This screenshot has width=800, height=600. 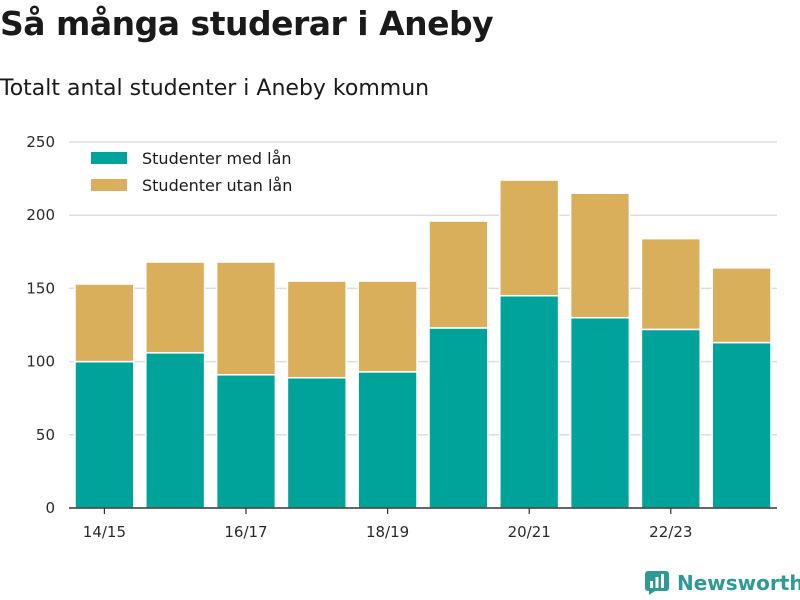 What do you see at coordinates (423, 524) in the screenshot?
I see `x-axis: 14/15 16/17 18/19 20/21 22/23` at bounding box center [423, 524].